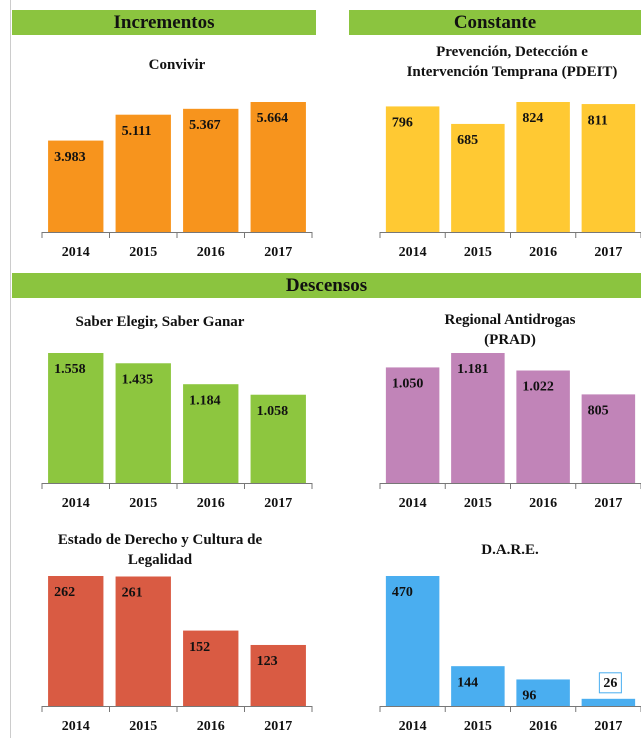 The width and height of the screenshot is (641, 738). Describe the element at coordinates (273, 118) in the screenshot. I see `data-label: 5.664` at that location.